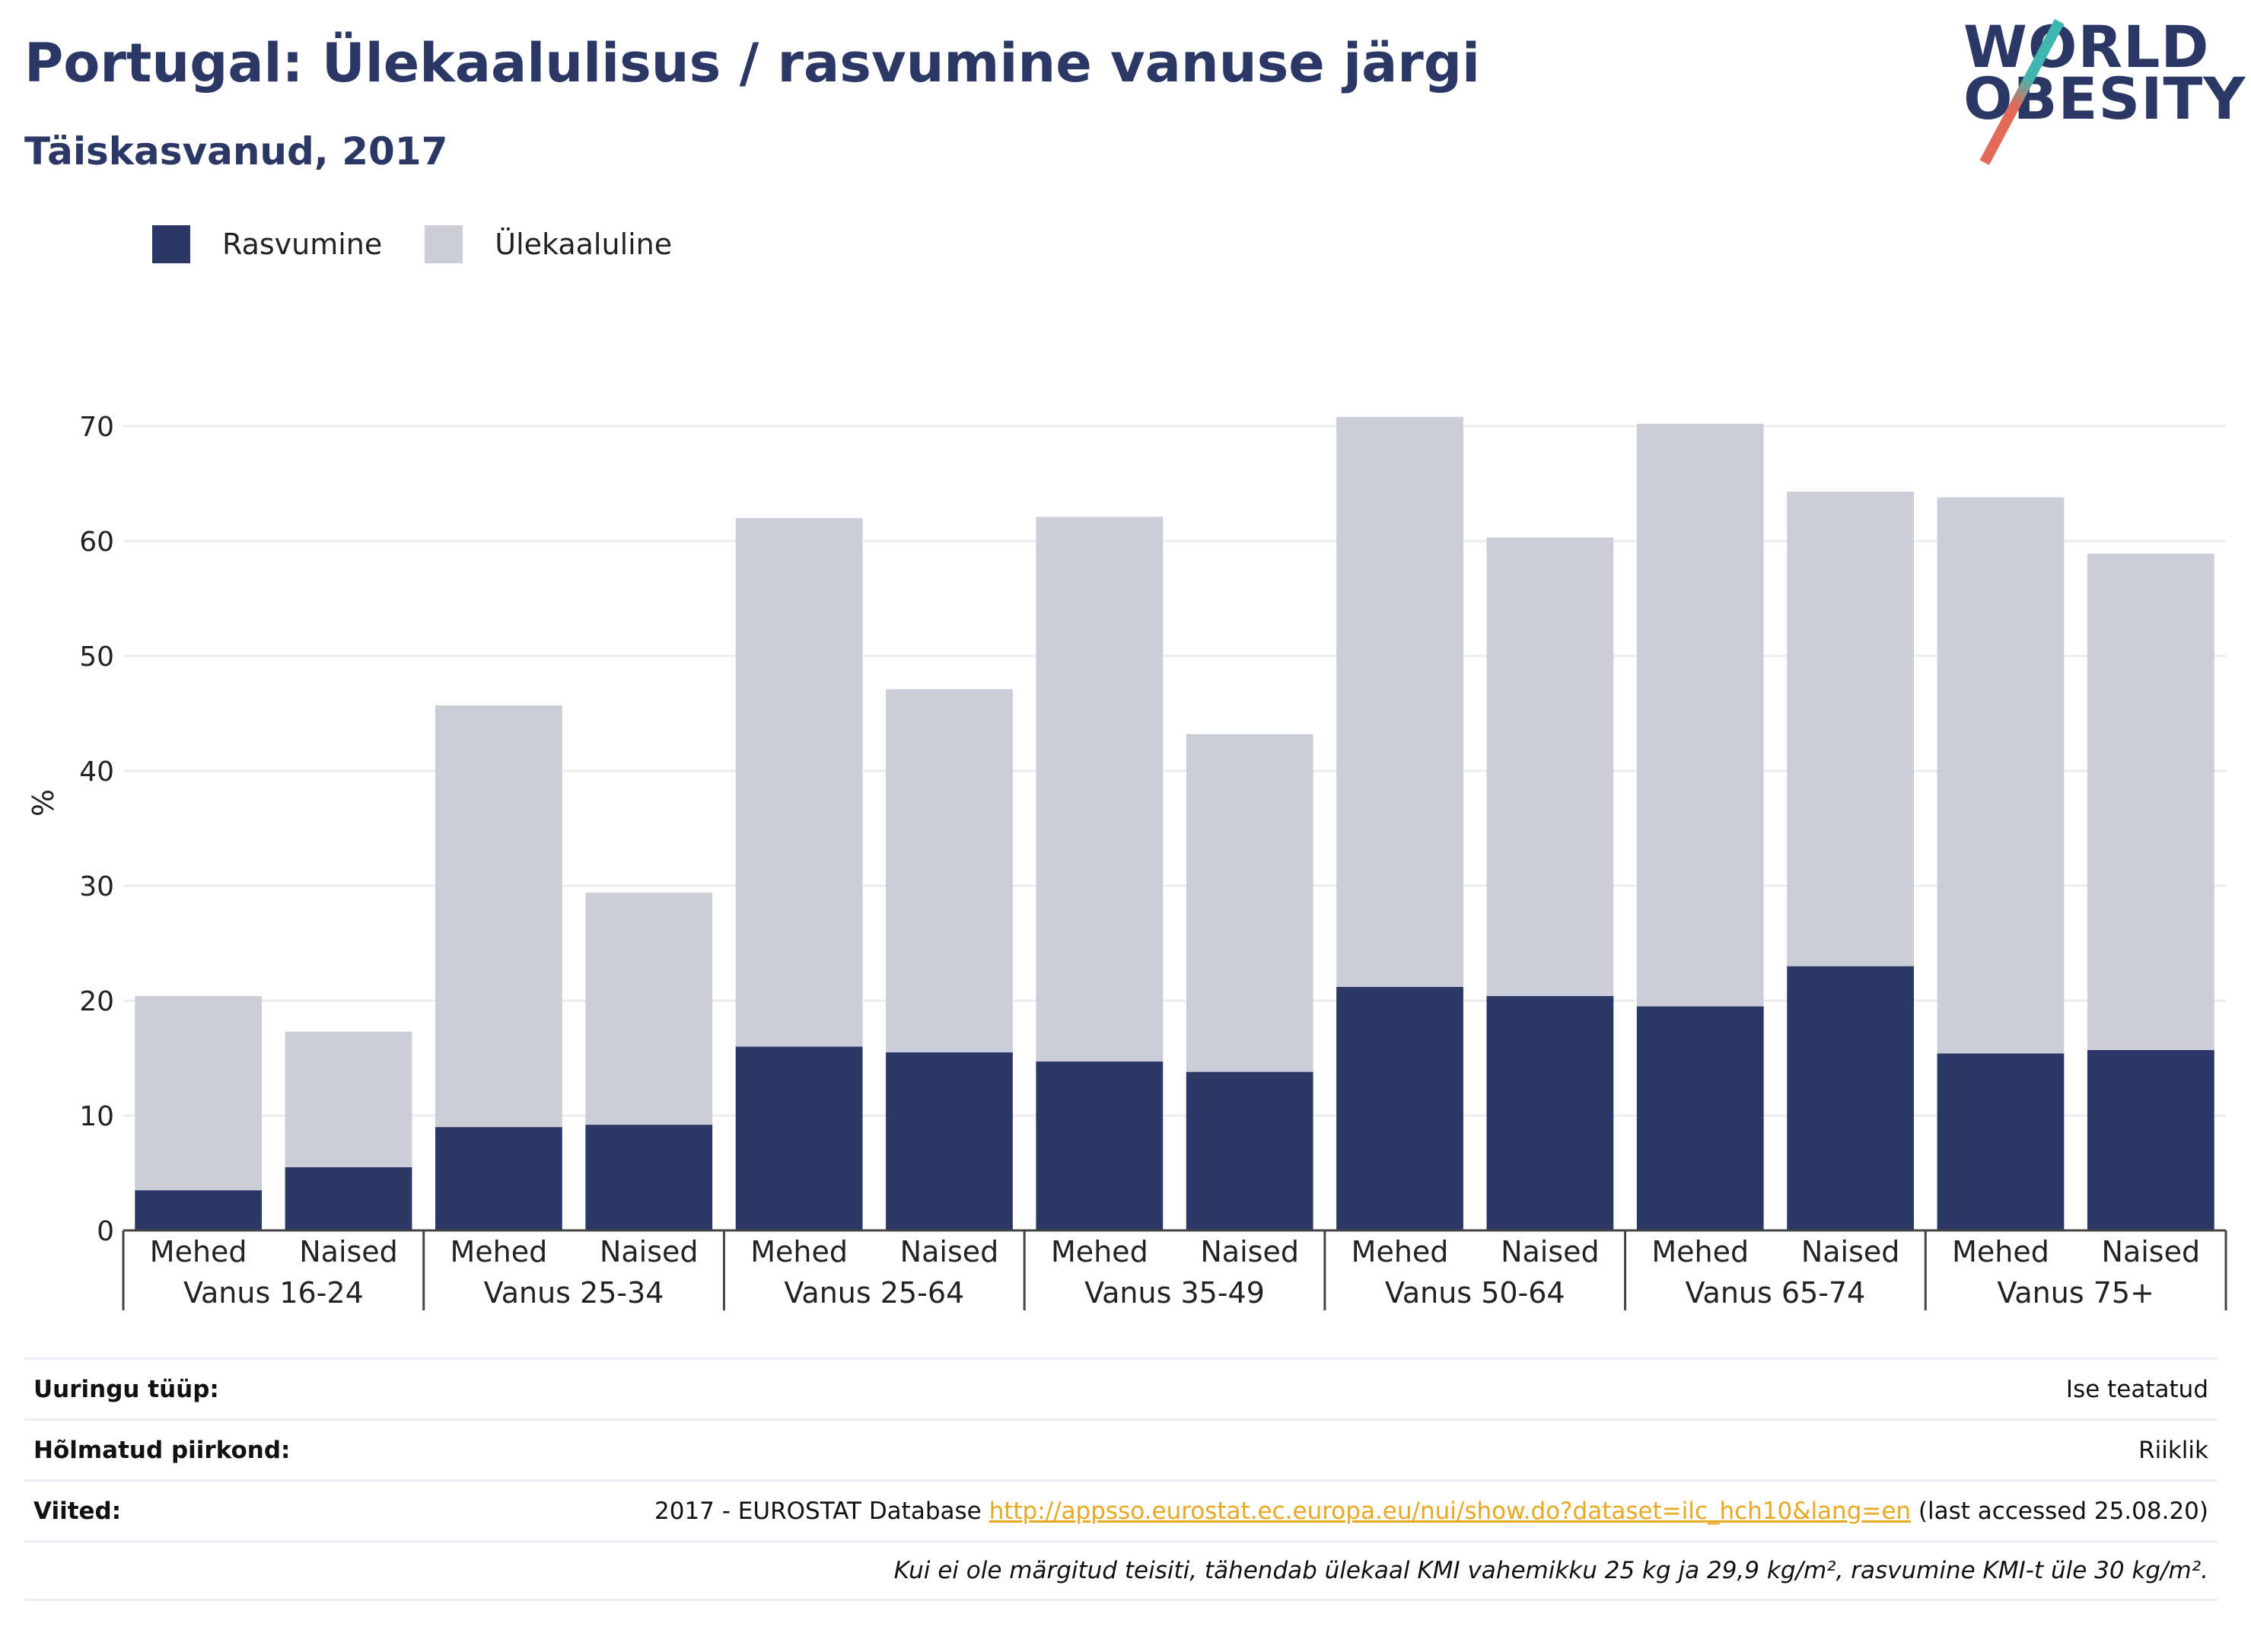 The height and width of the screenshot is (1652, 2251). Describe the element at coordinates (2136, 1389) in the screenshot. I see `survey-value: Ise teatatud` at that location.